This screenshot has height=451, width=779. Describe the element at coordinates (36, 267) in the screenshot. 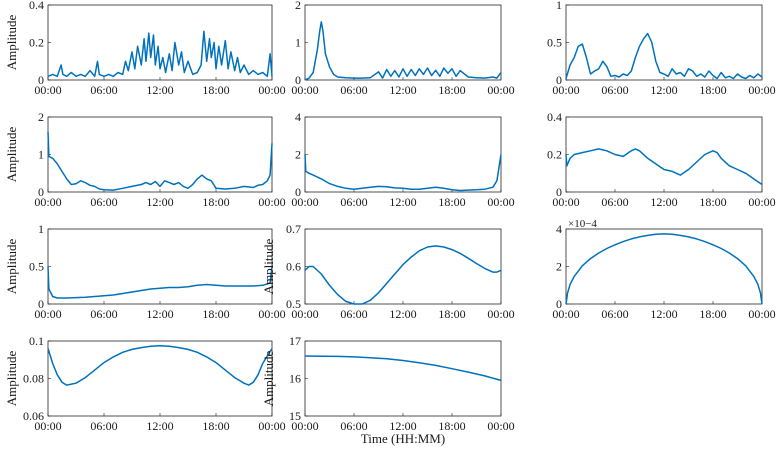

I see `y-tick-label: 0.5` at that location.